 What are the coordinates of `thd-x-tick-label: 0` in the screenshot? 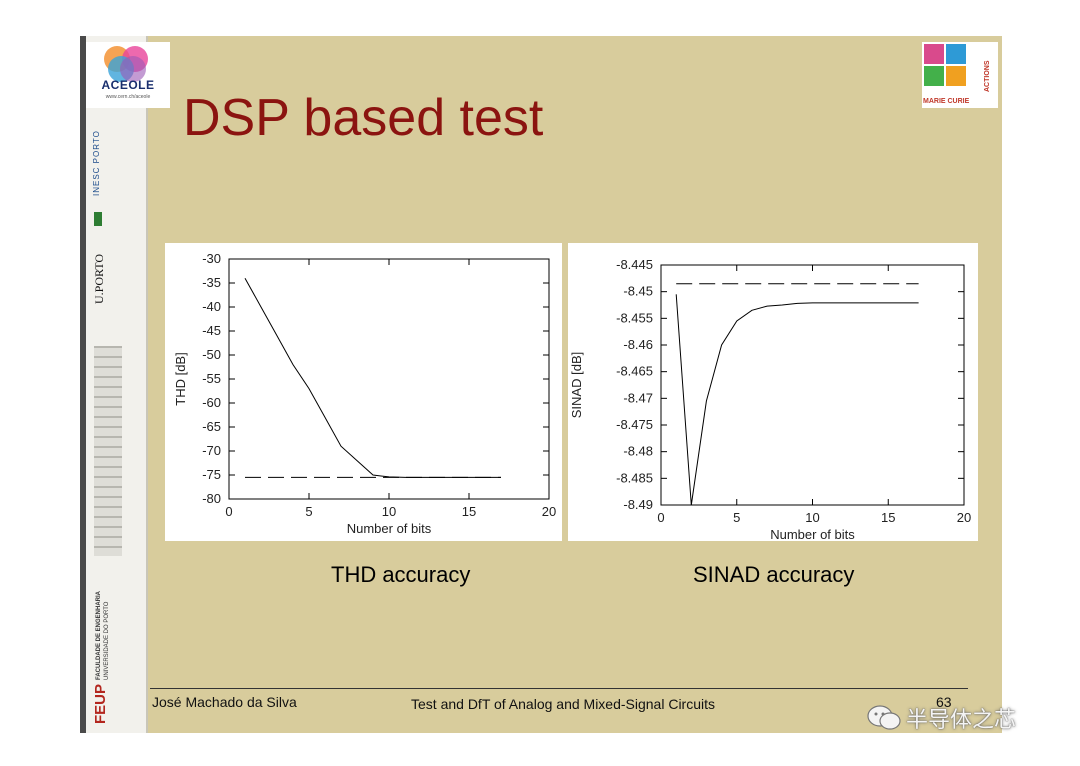 It's located at (228, 511).